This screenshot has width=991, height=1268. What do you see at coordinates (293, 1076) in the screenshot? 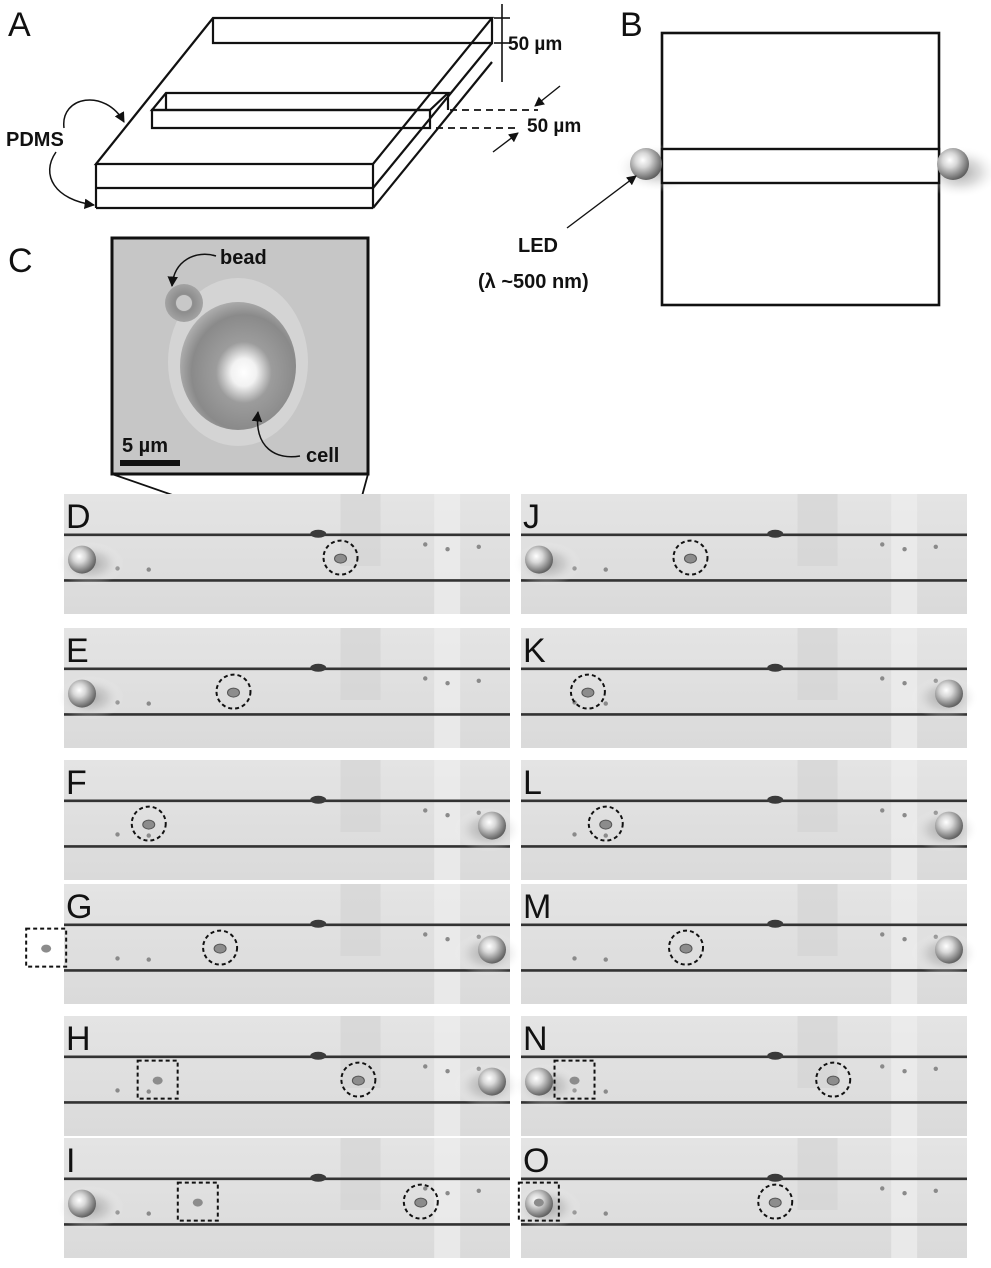
I see `frame-h: H` at bounding box center [293, 1076].